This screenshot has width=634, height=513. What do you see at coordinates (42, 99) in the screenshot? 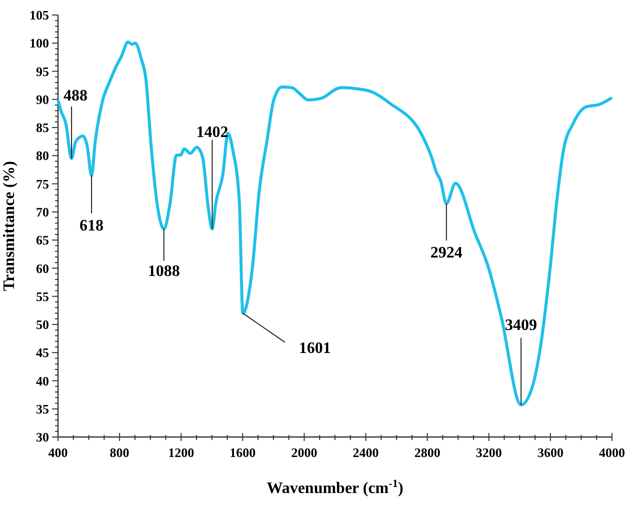
I see `y-tick-label: 90` at bounding box center [42, 99].